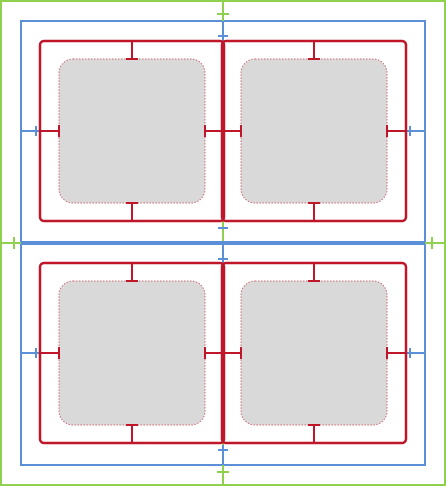 Image resolution: width=446 pixels, height=486 pixels. What do you see at coordinates (223, 469) in the screenshot?
I see `bottom-outer-marker` at bounding box center [223, 469].